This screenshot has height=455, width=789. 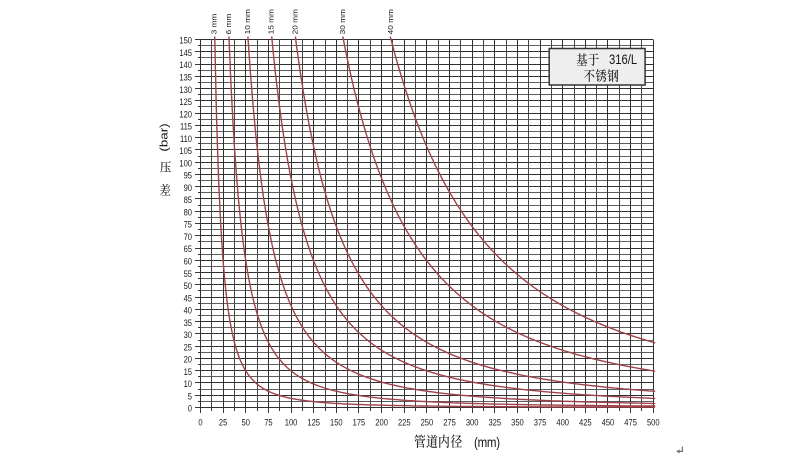 What do you see at coordinates (186, 126) in the screenshot?
I see `svg-text: 115` at bounding box center [186, 126].